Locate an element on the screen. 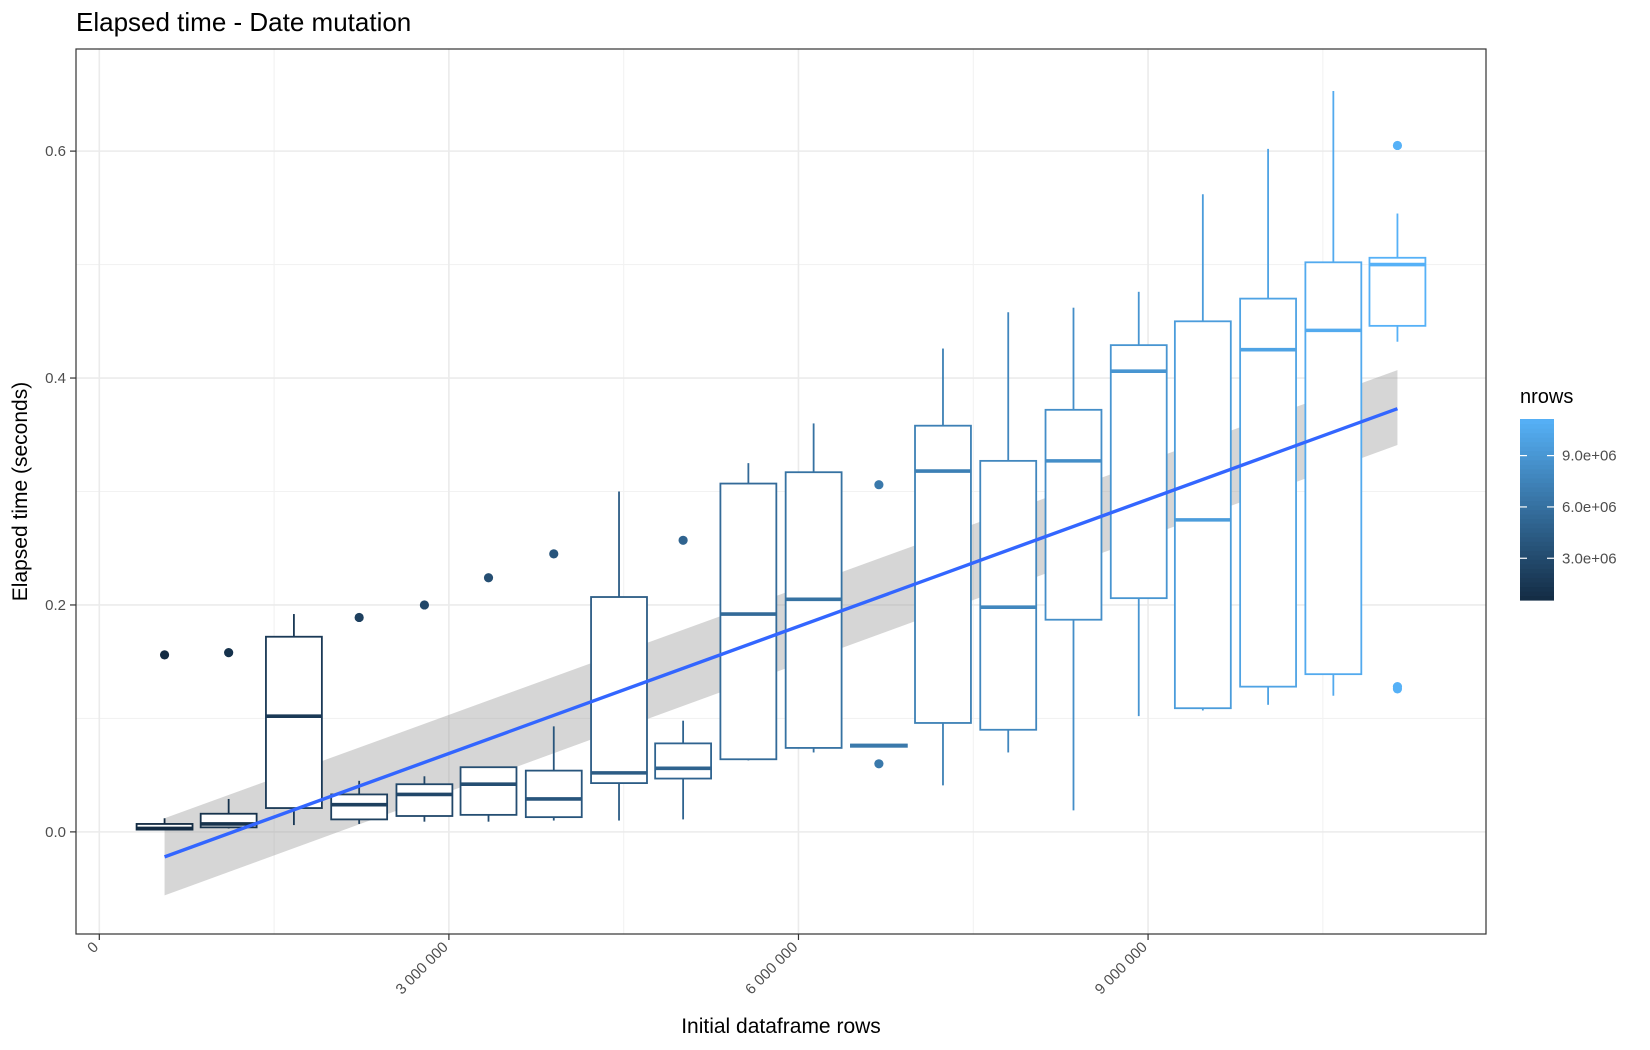  y-axis: 0.0 0.2 0.4 0.6 is located at coordinates (60, 492).